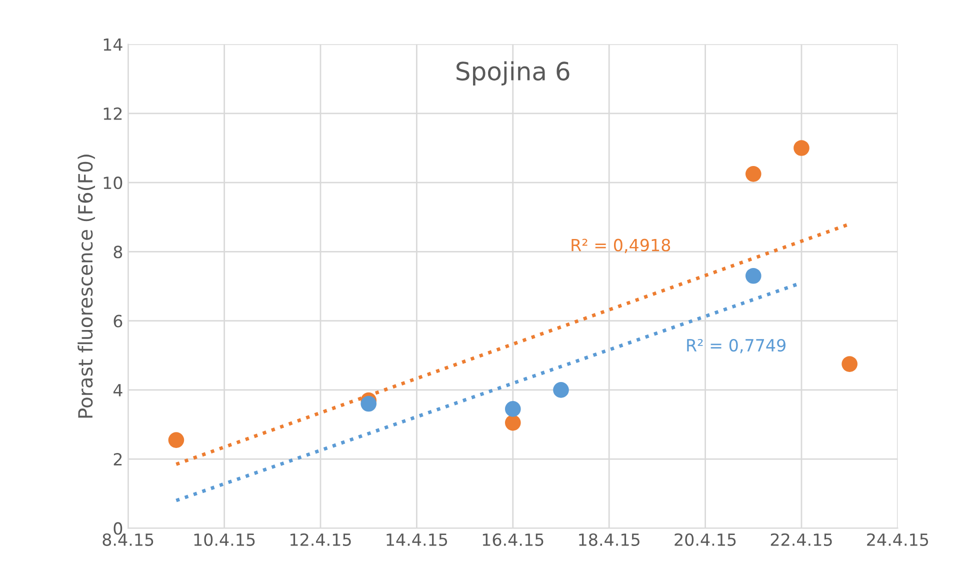 Image resolution: width=956 pixels, height=583 pixels. Describe the element at coordinates (117, 390) in the screenshot. I see `y-tick-label: 4` at that location.